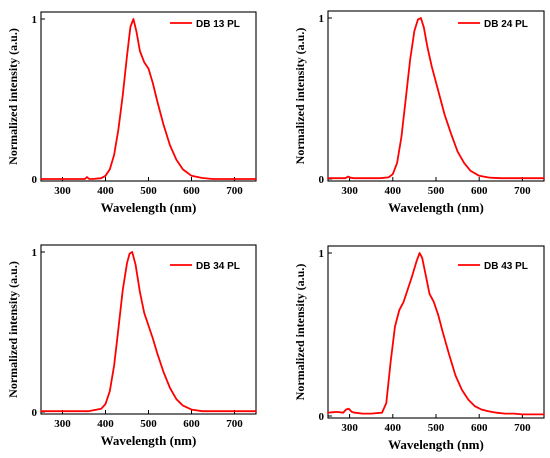 The height and width of the screenshot is (458, 550). What do you see at coordinates (218, 266) in the screenshot?
I see `legend-label: DB 34 PL` at bounding box center [218, 266].